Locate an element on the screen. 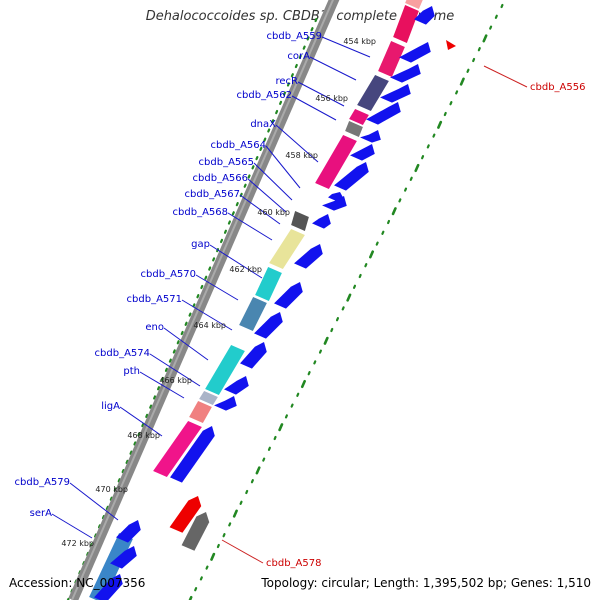  gene-label: corA is located at coordinates (298, 56).